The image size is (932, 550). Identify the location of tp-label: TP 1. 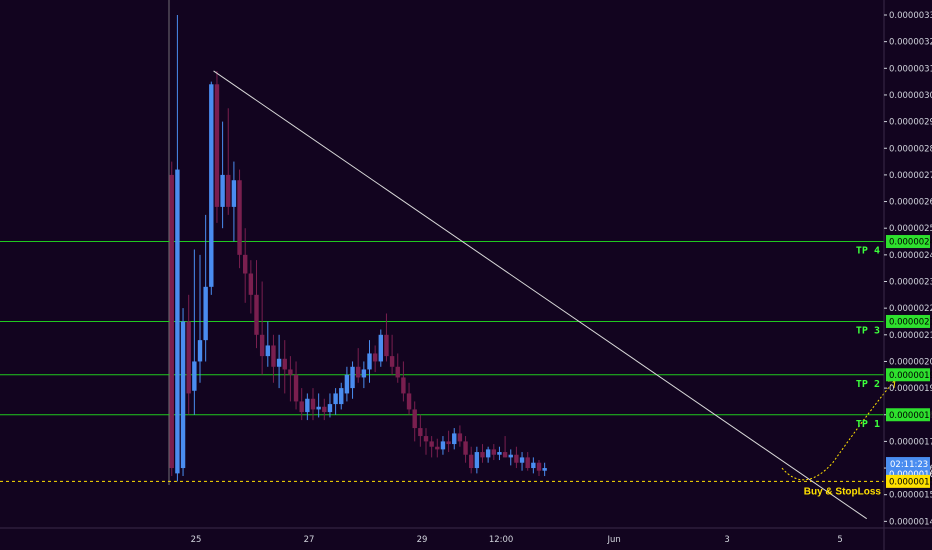
(868, 424).